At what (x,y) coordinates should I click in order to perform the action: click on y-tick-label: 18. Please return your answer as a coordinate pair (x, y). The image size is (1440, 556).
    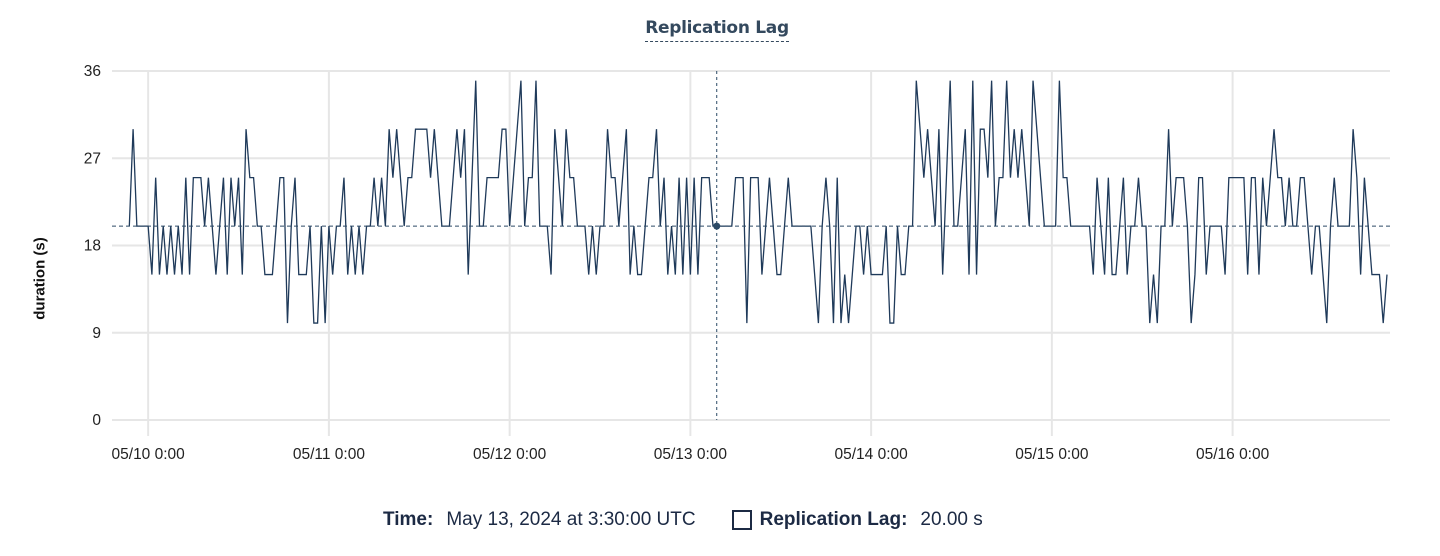
    Looking at the image, I should click on (92, 246).